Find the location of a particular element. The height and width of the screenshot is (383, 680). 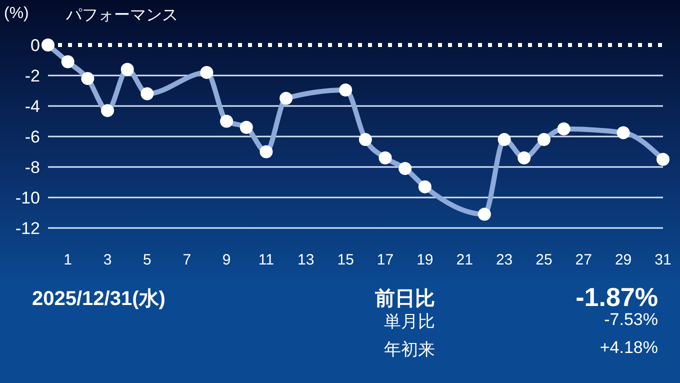

x-tick-label: 11 is located at coordinates (266, 260).